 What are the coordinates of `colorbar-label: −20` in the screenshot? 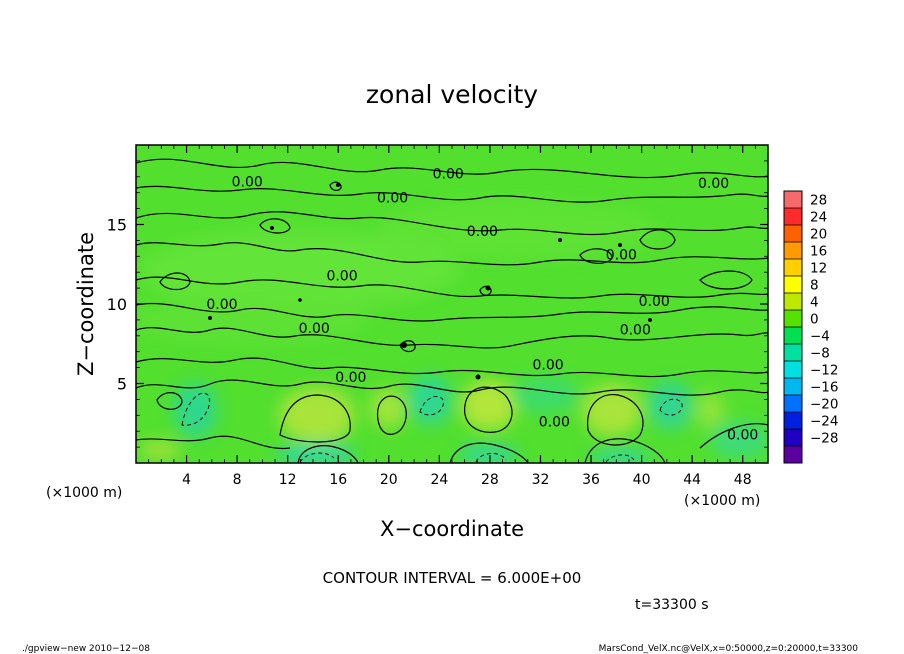 It's located at (824, 405).